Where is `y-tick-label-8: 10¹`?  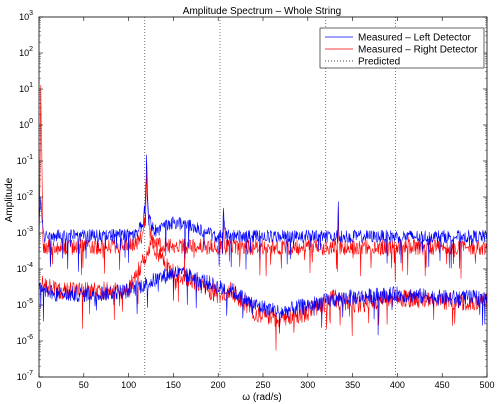
y-tick-label-8: 10¹ is located at coordinates (26, 88).